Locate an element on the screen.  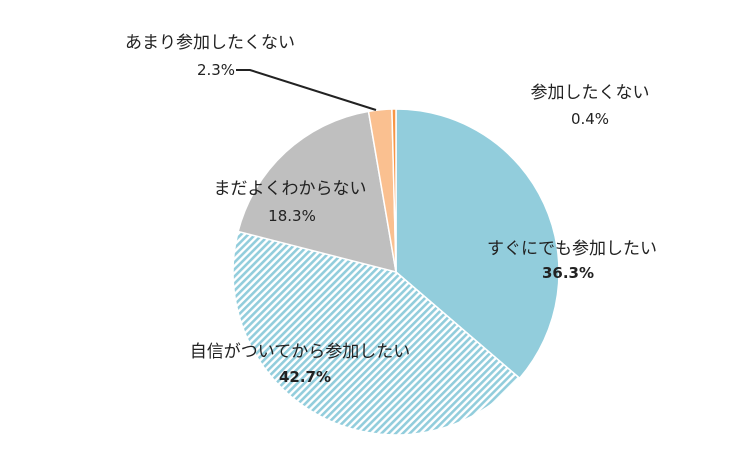
slice-value-not-sure: 18.3% is located at coordinates (292, 216).